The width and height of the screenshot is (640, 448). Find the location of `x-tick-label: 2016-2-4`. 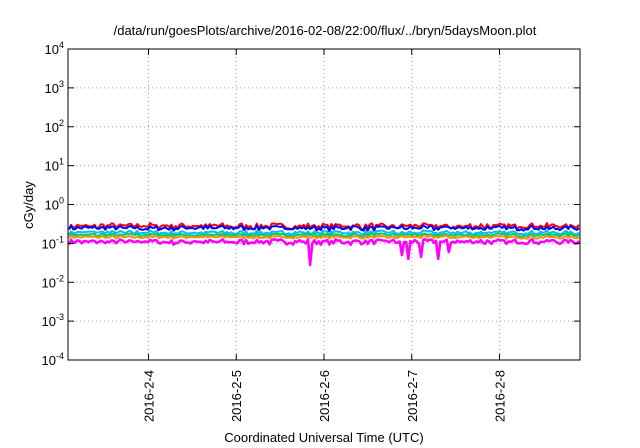

x-tick-label: 2016-2-4 is located at coordinates (148, 396).